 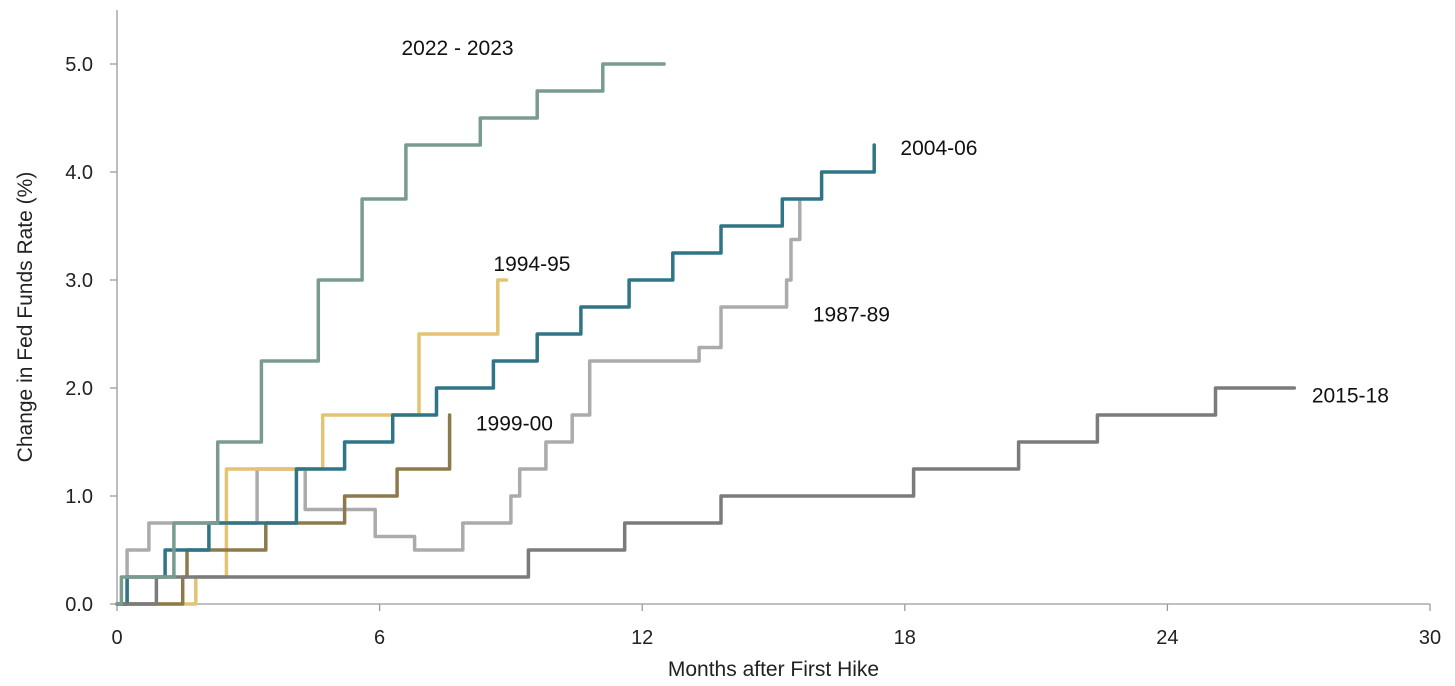 What do you see at coordinates (457, 48) in the screenshot?
I see `series-label-2022-2023: 2022 - 2023` at bounding box center [457, 48].